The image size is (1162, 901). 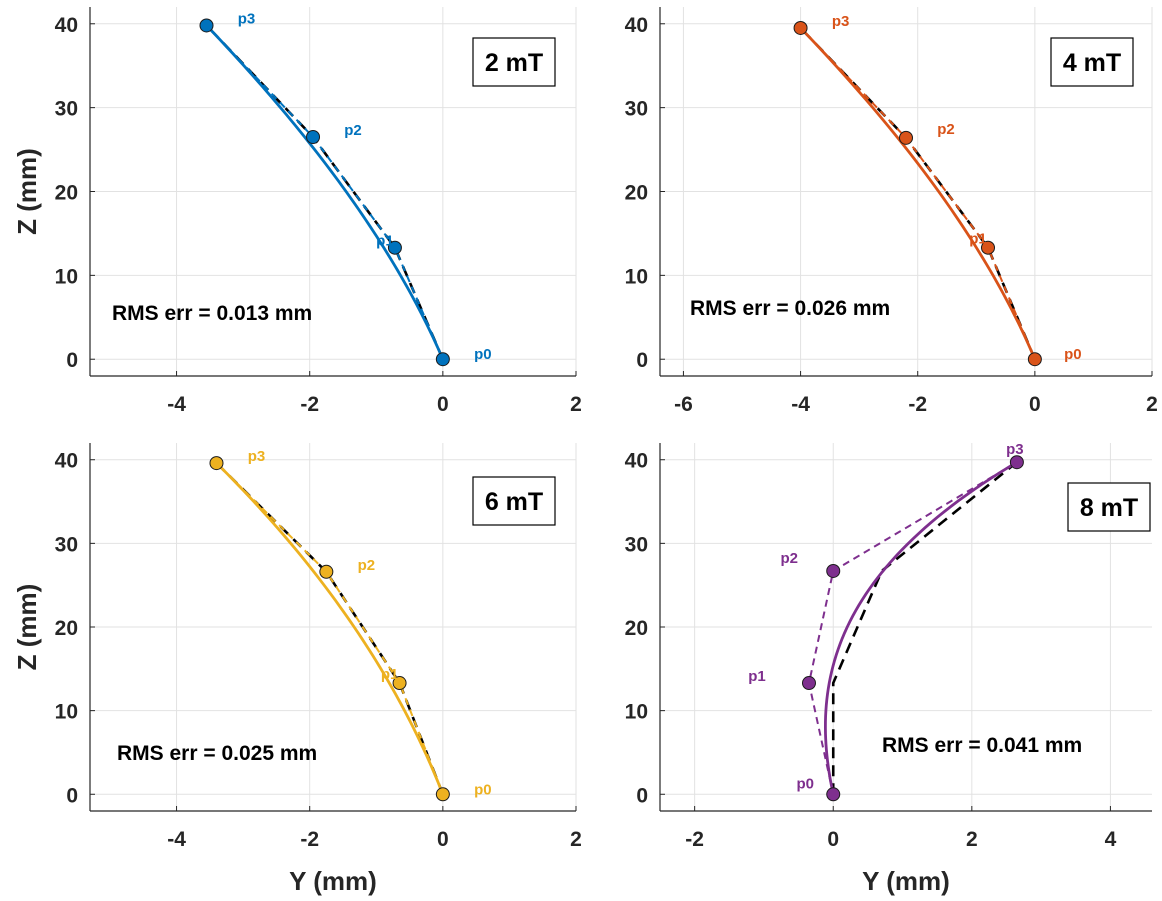 What do you see at coordinates (1111, 839) in the screenshot?
I see `x-tick-label: 4` at bounding box center [1111, 839].